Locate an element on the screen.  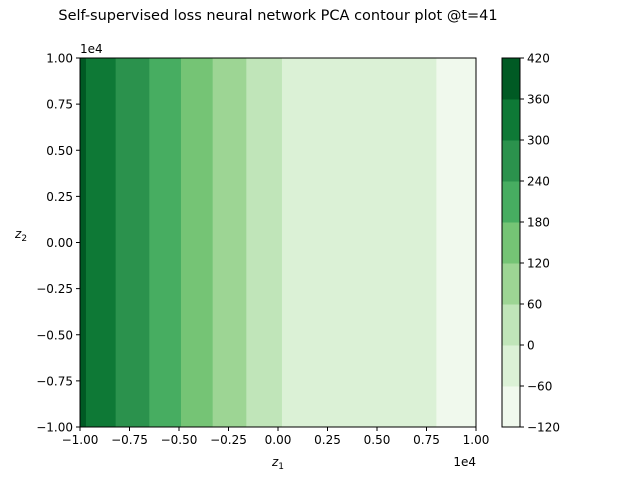
x-tick-label: 0.75 is located at coordinates (426, 440).